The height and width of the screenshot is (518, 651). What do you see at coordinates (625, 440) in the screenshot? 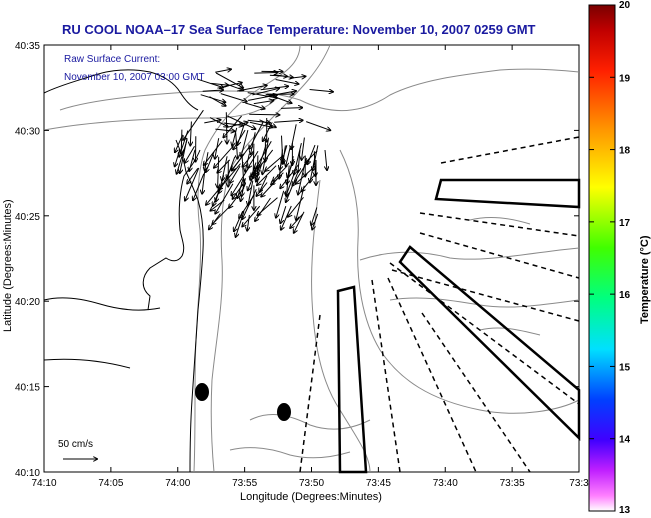
I see `colorbar-tick-label: 14` at bounding box center [625, 440].